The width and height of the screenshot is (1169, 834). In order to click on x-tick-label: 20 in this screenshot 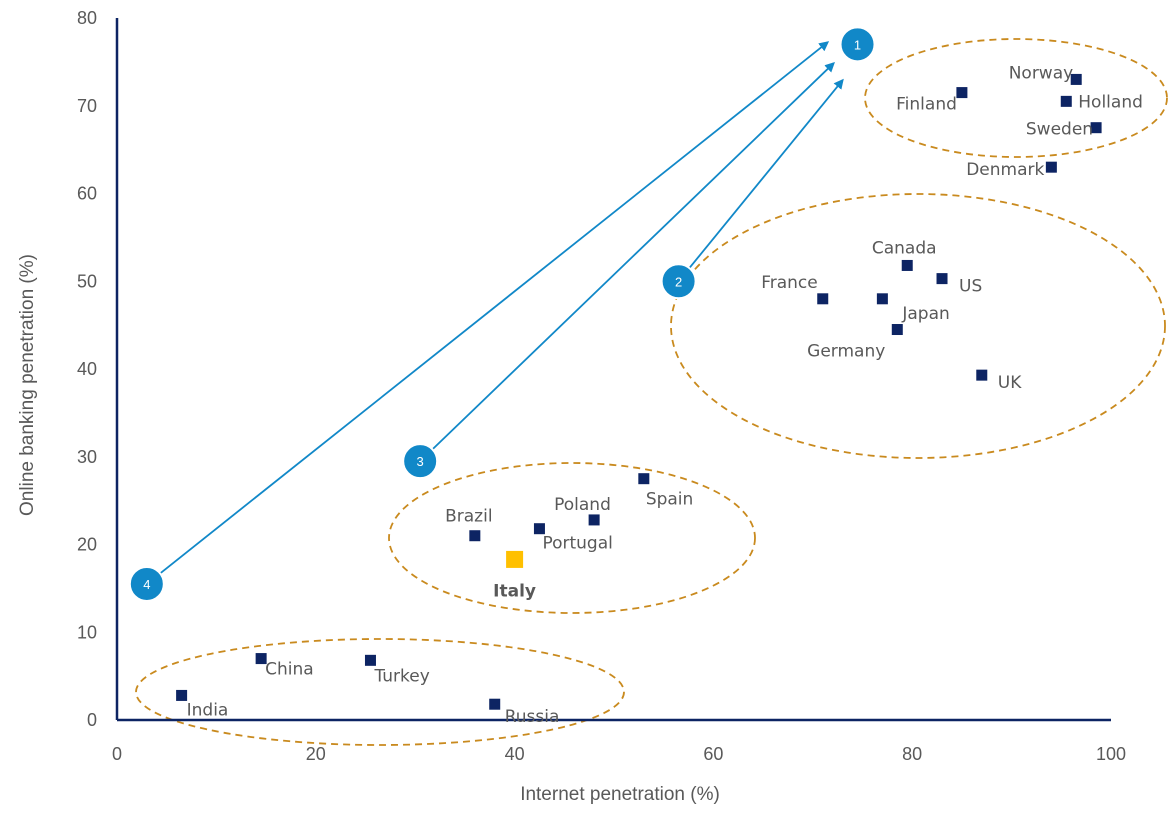, I will do `click(316, 754)`.